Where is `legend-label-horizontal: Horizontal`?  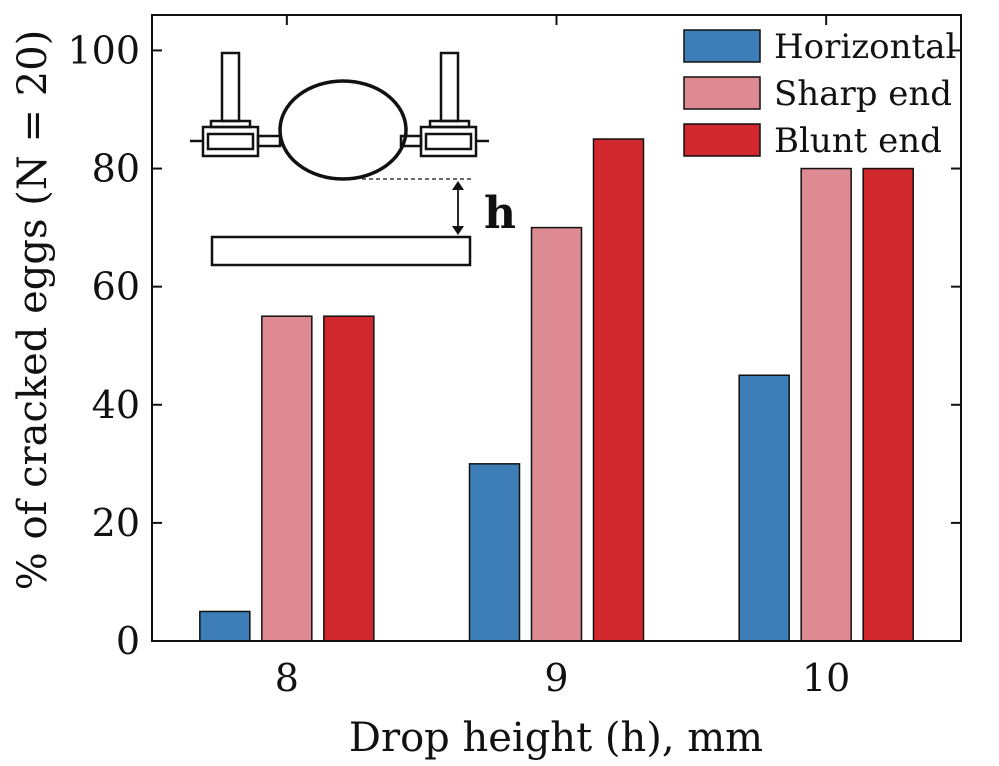
legend-label-horizontal: Horizontal is located at coordinates (865, 47).